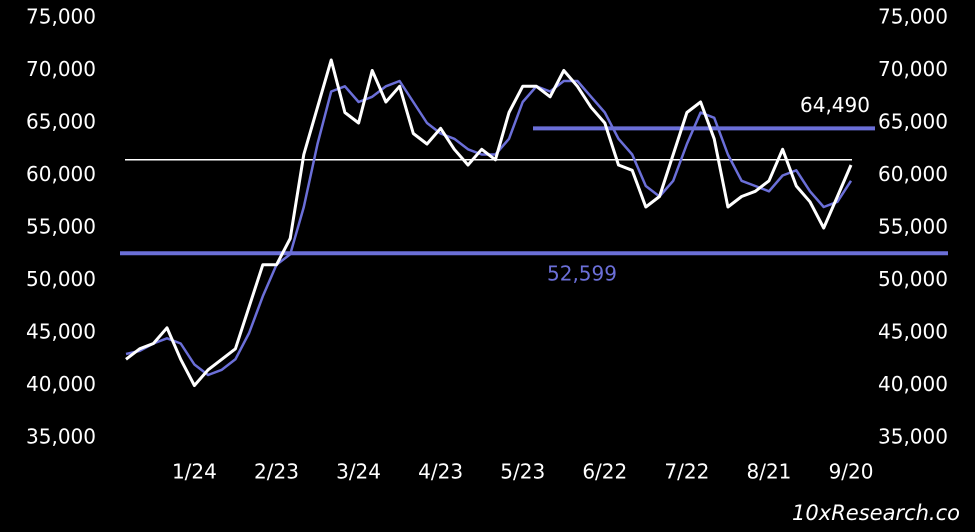  What do you see at coordinates (61, 17) in the screenshot?
I see `y-tick-label: 75,000` at bounding box center [61, 17].